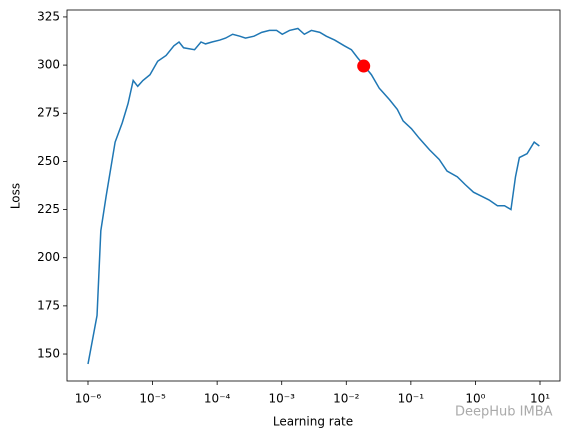 The image size is (571, 439). I want to click on y-tick-label: 200, so click(48, 257).